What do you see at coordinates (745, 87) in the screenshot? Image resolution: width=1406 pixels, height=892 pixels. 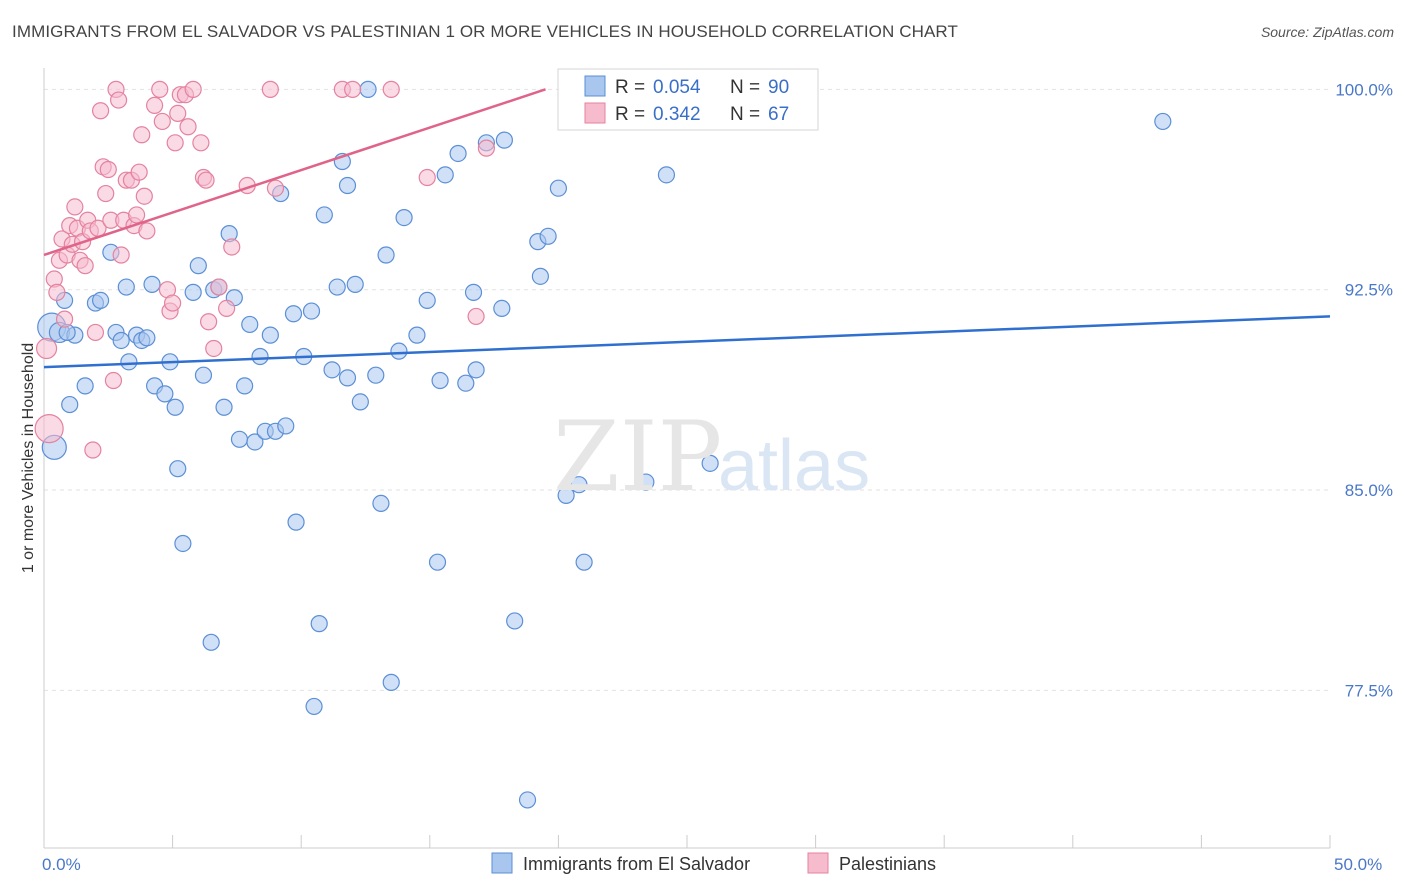 I see `legend-n-label-blue: N =` at bounding box center [745, 87].